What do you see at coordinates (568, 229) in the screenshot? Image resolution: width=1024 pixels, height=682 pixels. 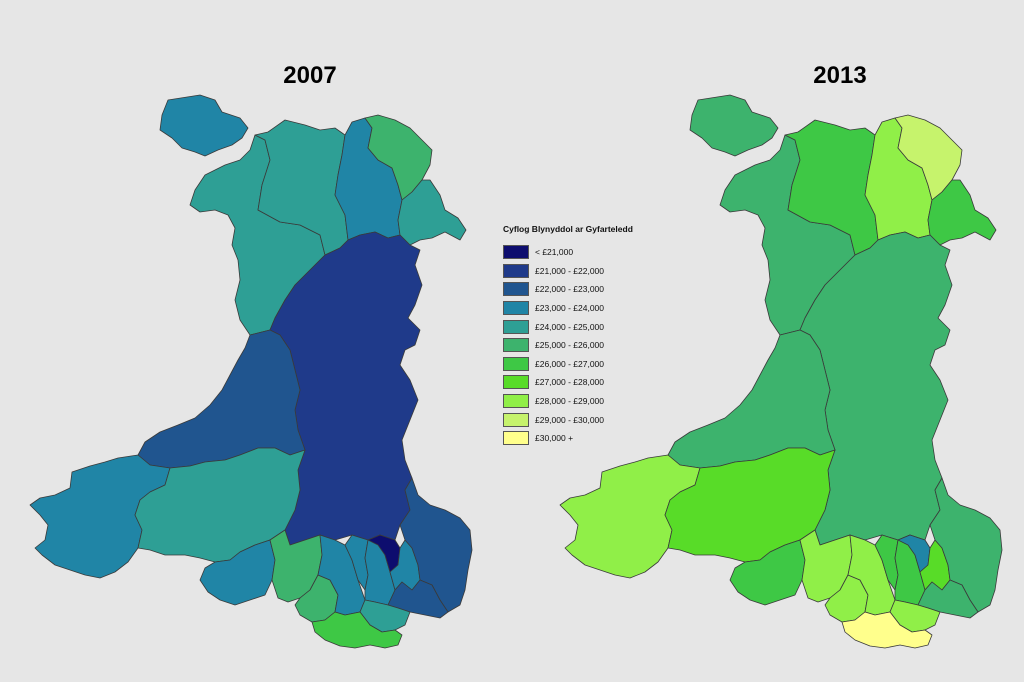 I see `legend-title: Cyflog Blynyddol ar Gyfarteledd` at bounding box center [568, 229].